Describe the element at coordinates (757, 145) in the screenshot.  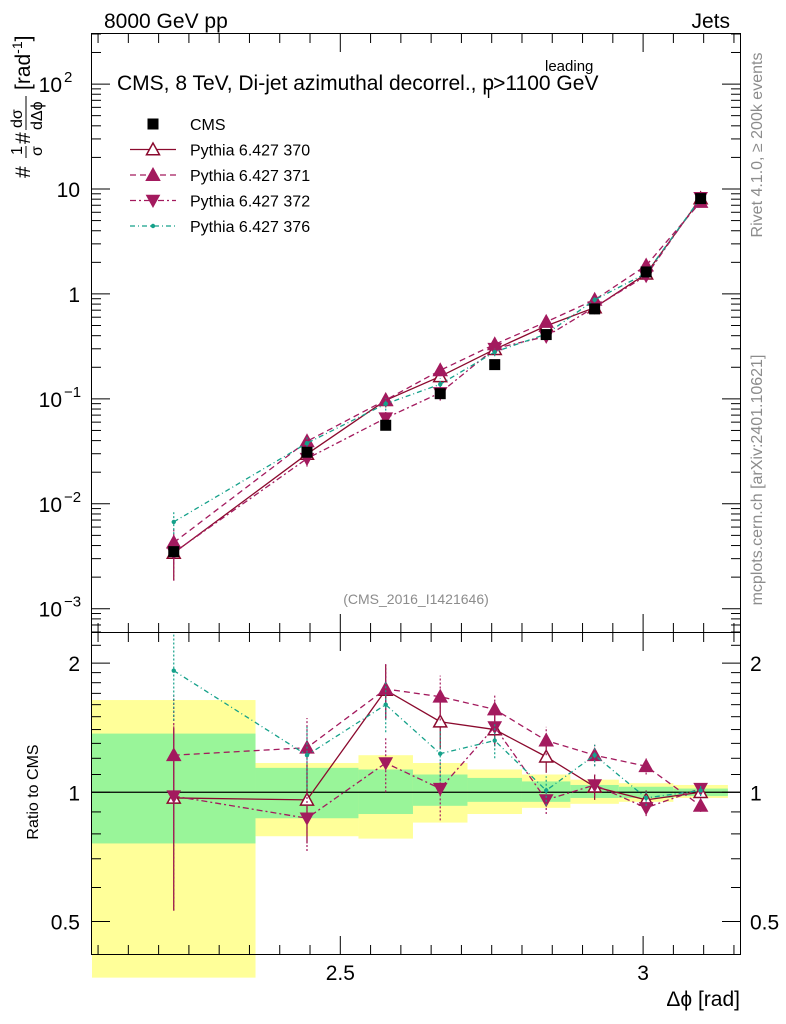
I see `rivet-version-label: Rivet 4.1.0, ≥ 200k events` at that location.